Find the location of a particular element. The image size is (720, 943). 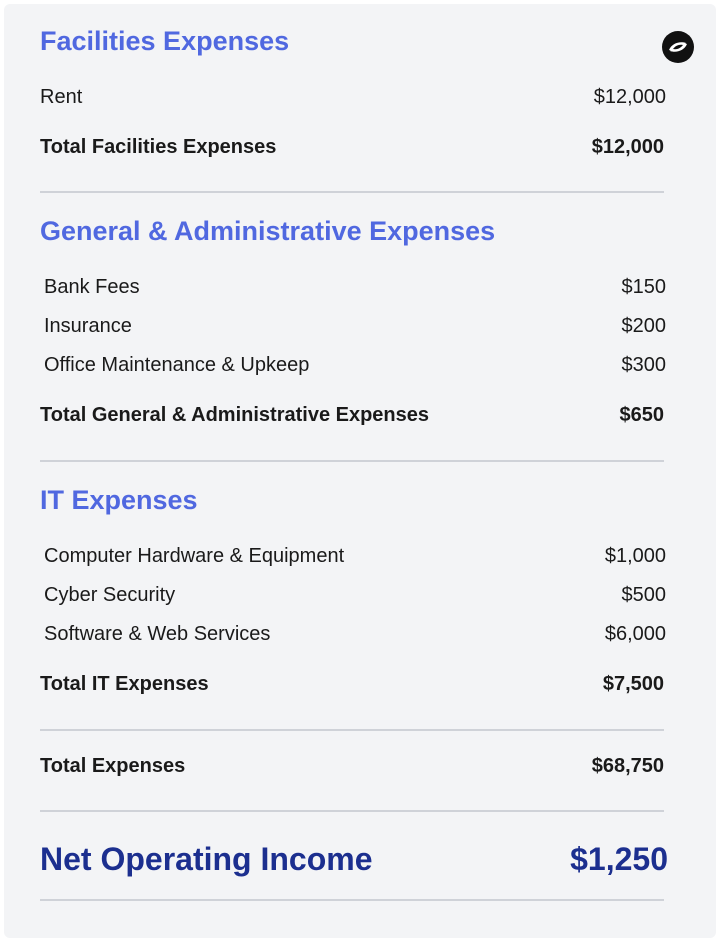

line-item: Insurance $200 is located at coordinates (353, 326).